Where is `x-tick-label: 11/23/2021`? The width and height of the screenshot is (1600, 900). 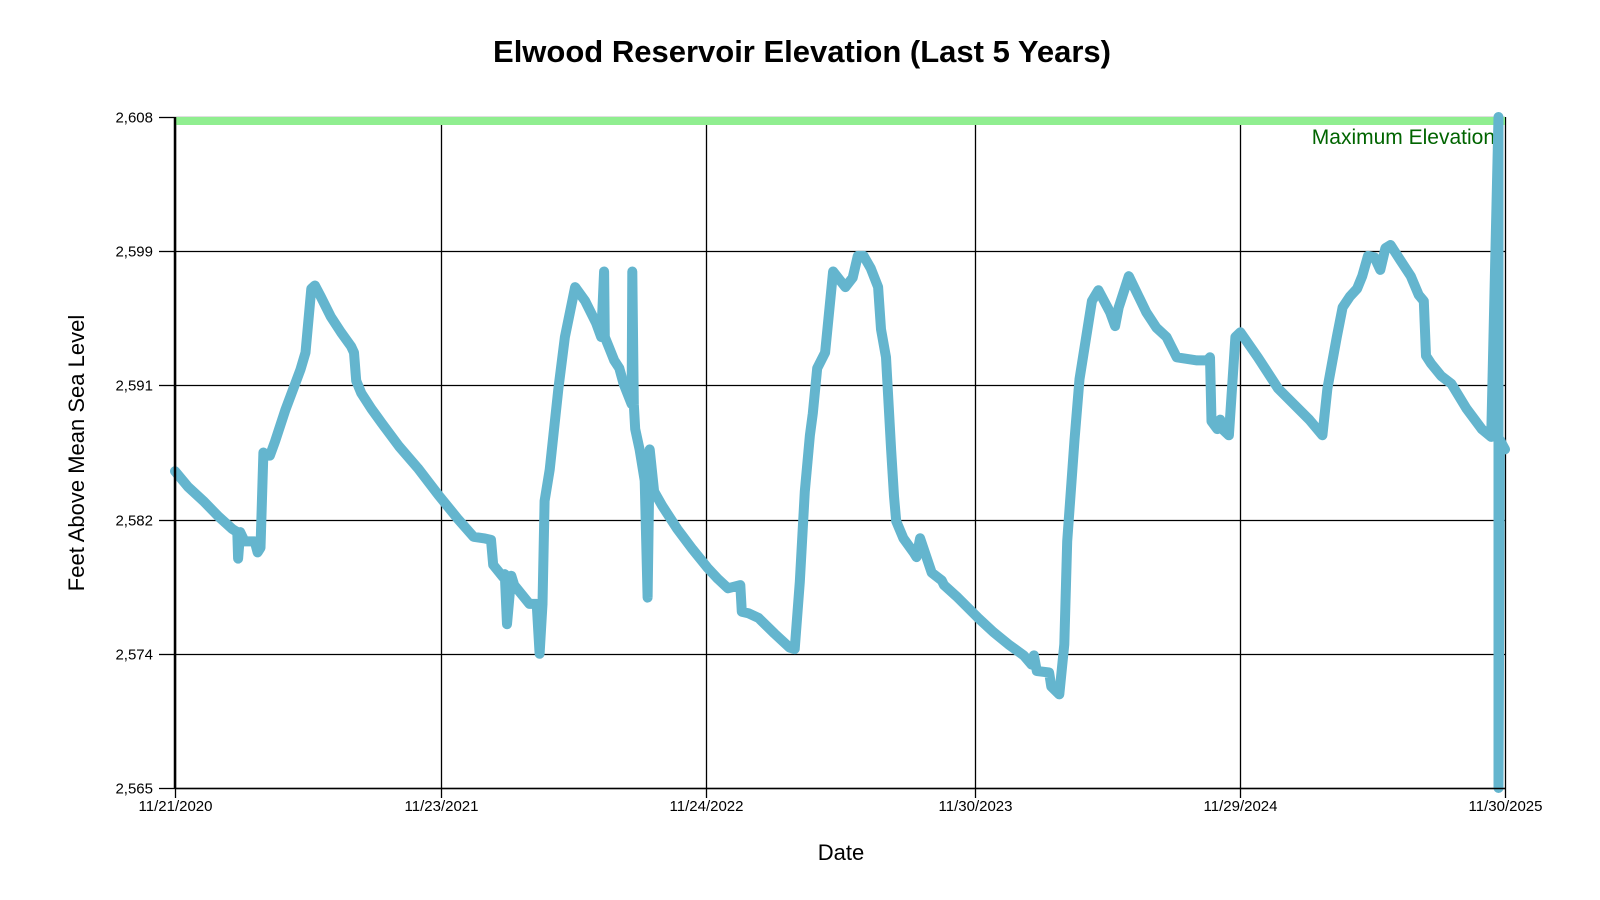
x-tick-label: 11/23/2021 is located at coordinates (442, 806).